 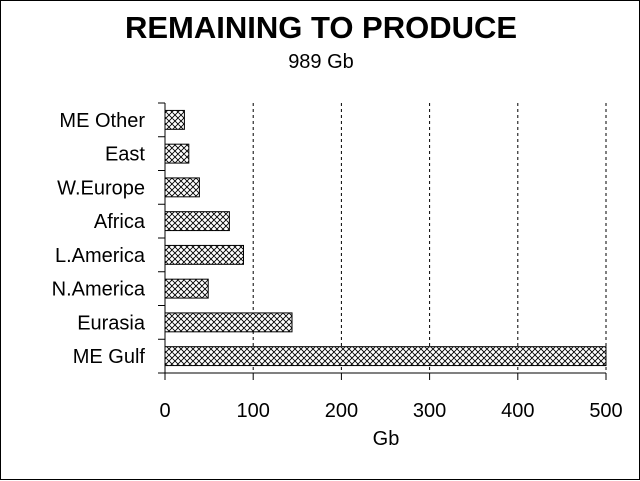 I want to click on category-label: N.America, so click(x=99, y=290).